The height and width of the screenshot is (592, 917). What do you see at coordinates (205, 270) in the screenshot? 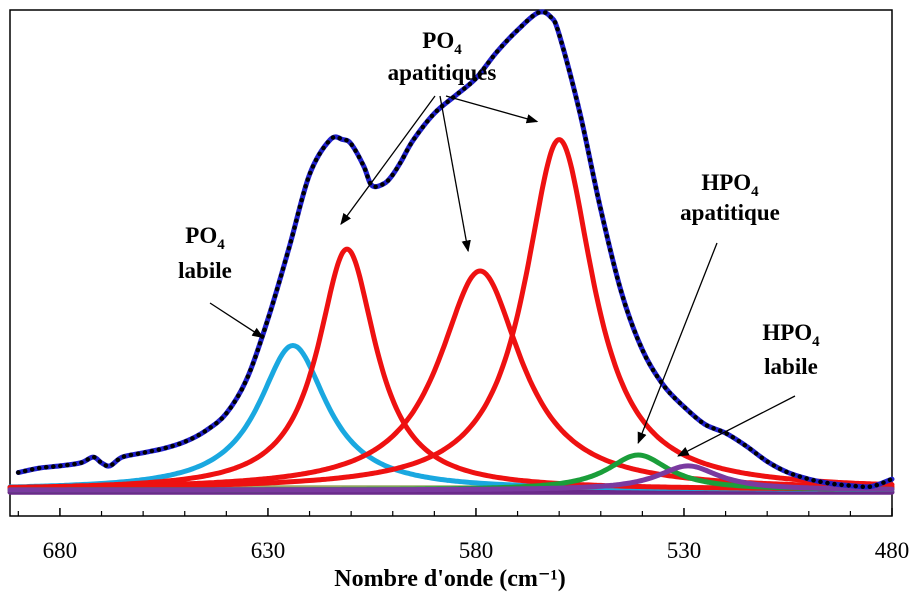
I see `po4-lab-label-line2: labile` at bounding box center [205, 270].